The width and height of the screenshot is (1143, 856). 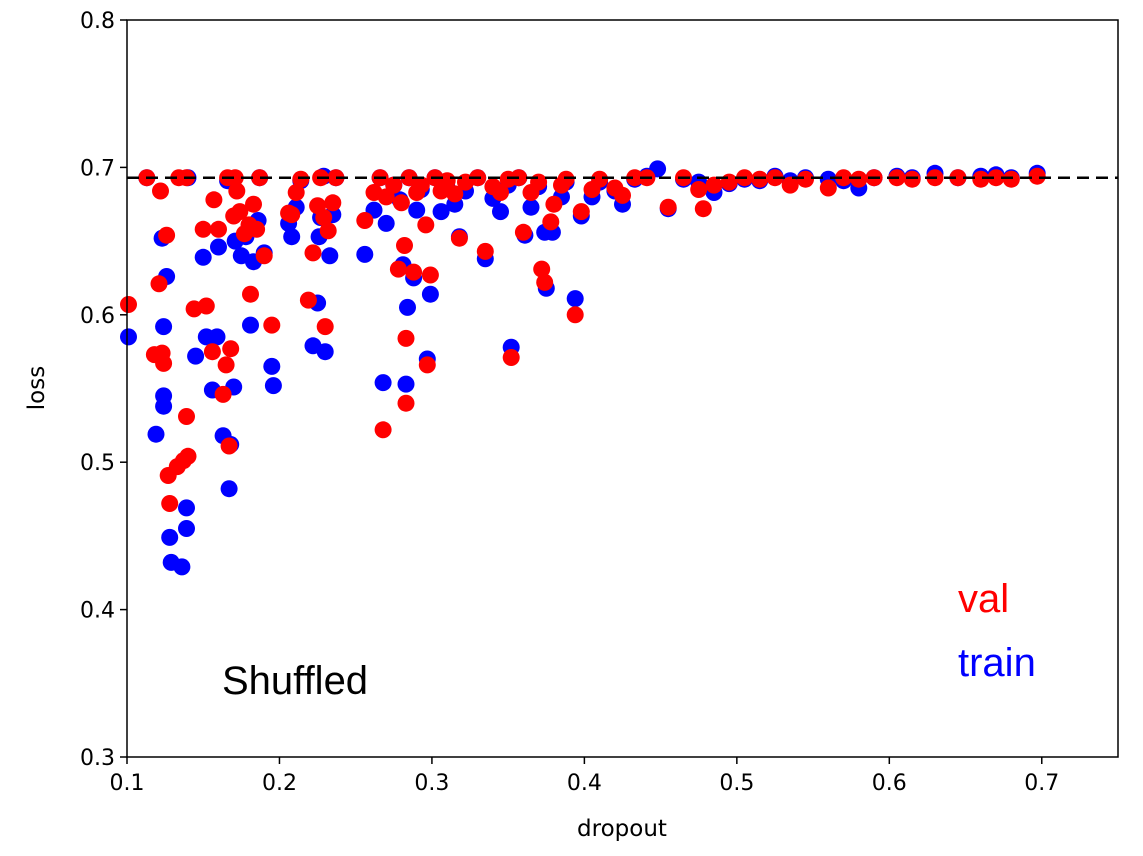 What do you see at coordinates (889, 783) in the screenshot?
I see `x-tick-label: 0.6` at bounding box center [889, 783].